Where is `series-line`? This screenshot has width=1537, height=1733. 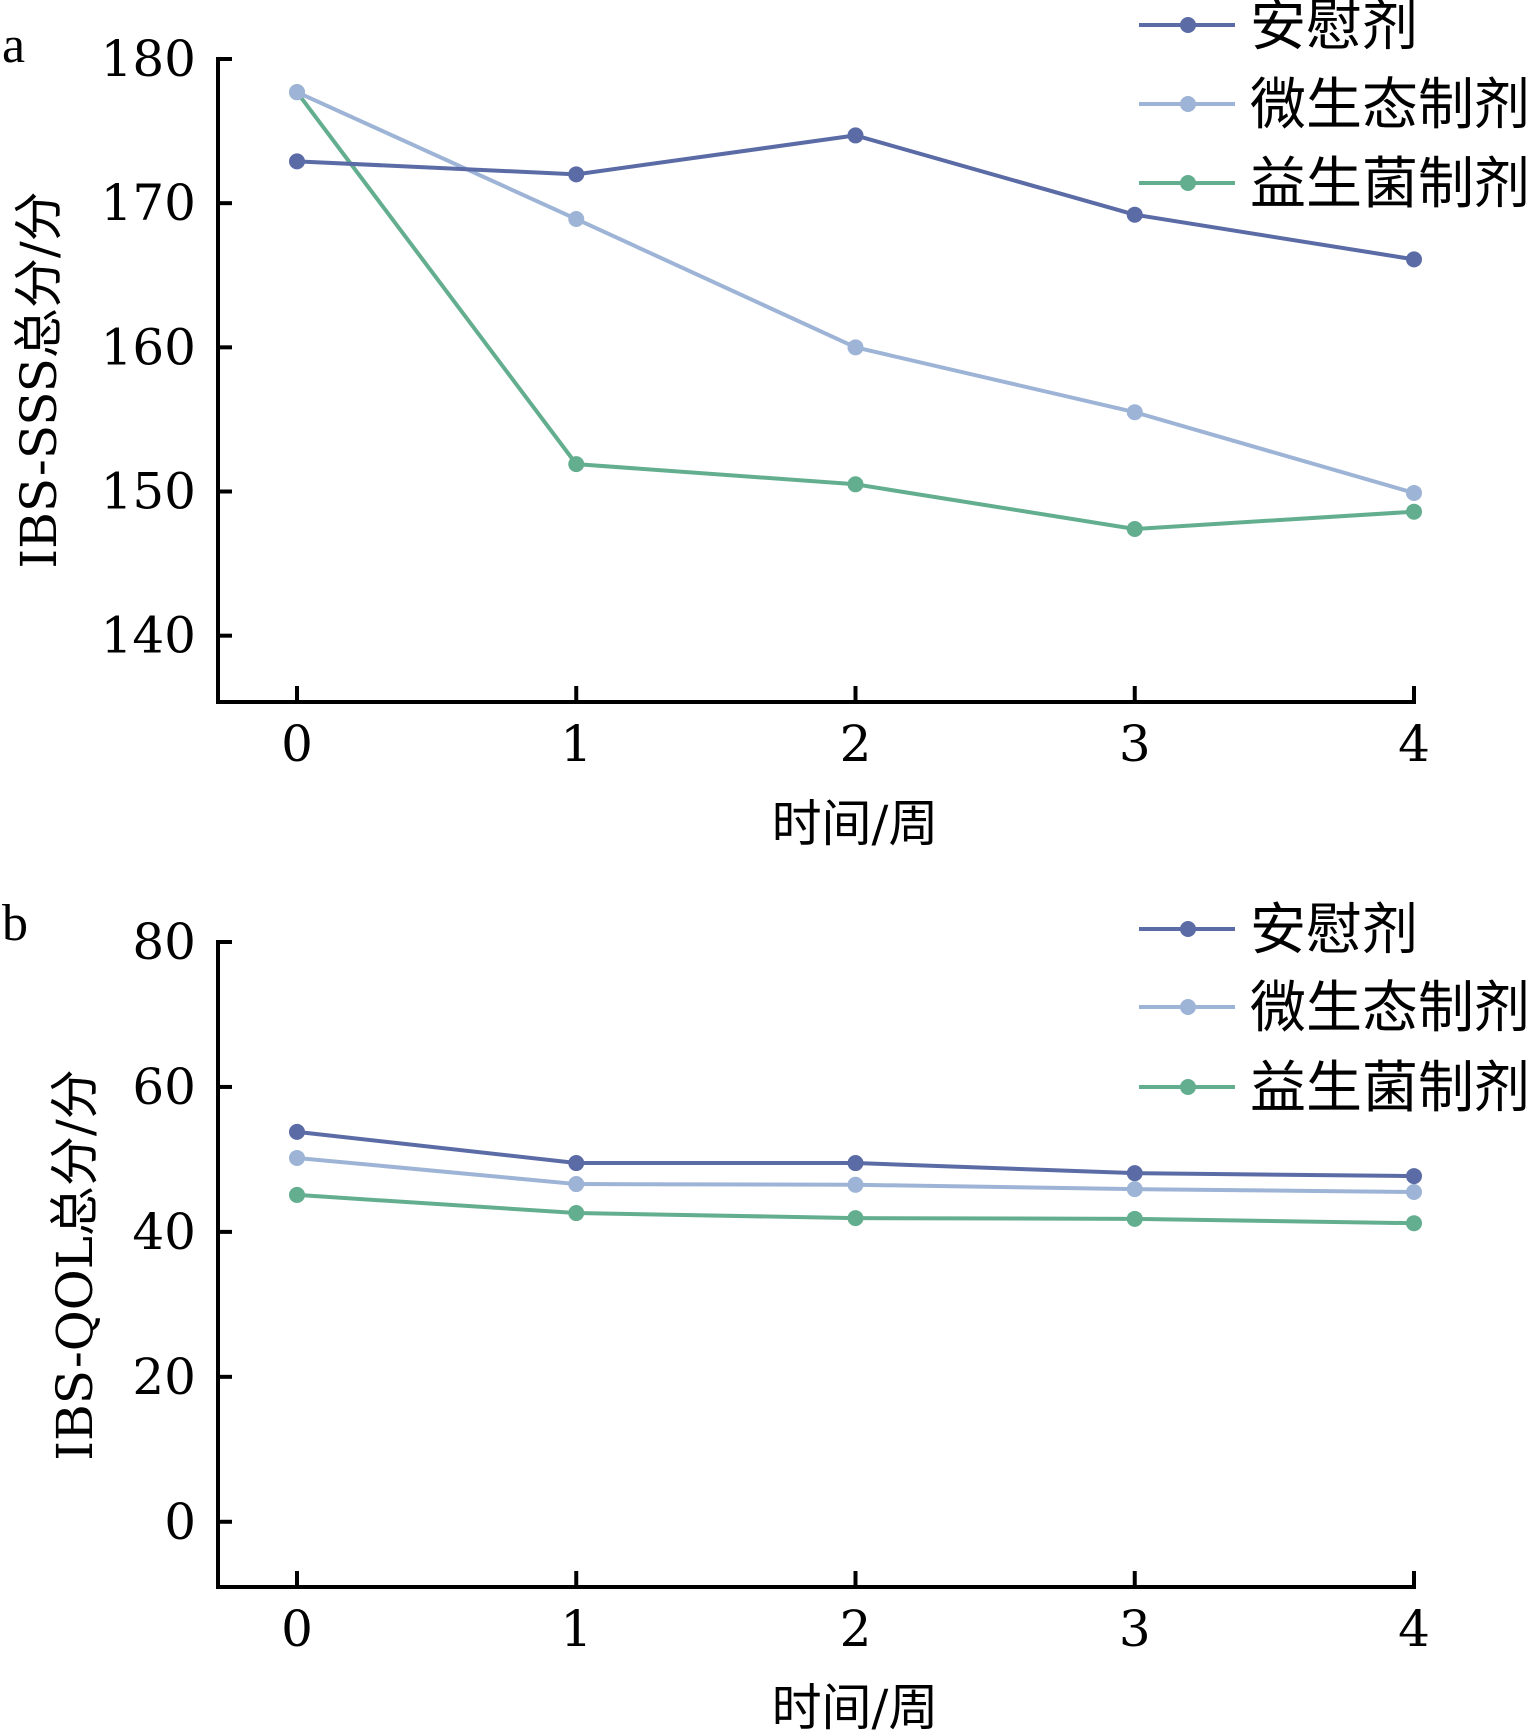
series-line is located at coordinates (855, 197).